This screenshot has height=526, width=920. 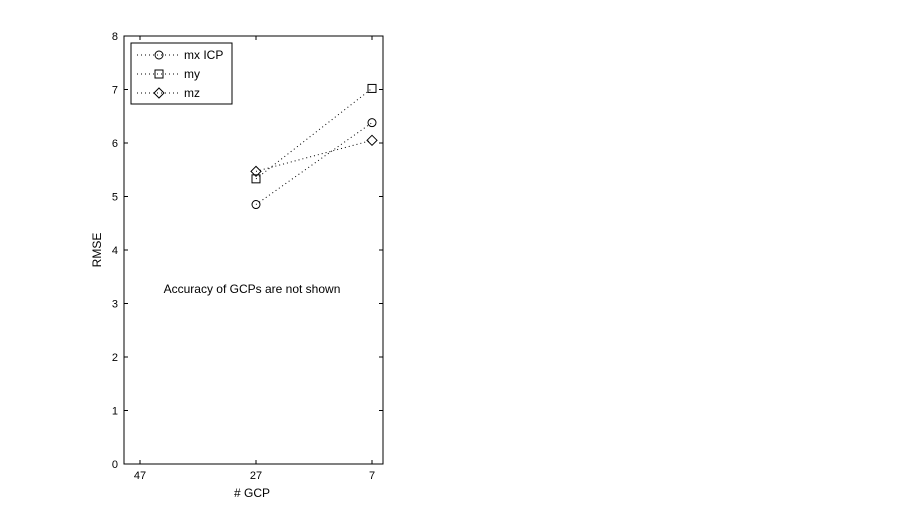 I want to click on legend: mx ICP my mz, so click(x=181, y=73).